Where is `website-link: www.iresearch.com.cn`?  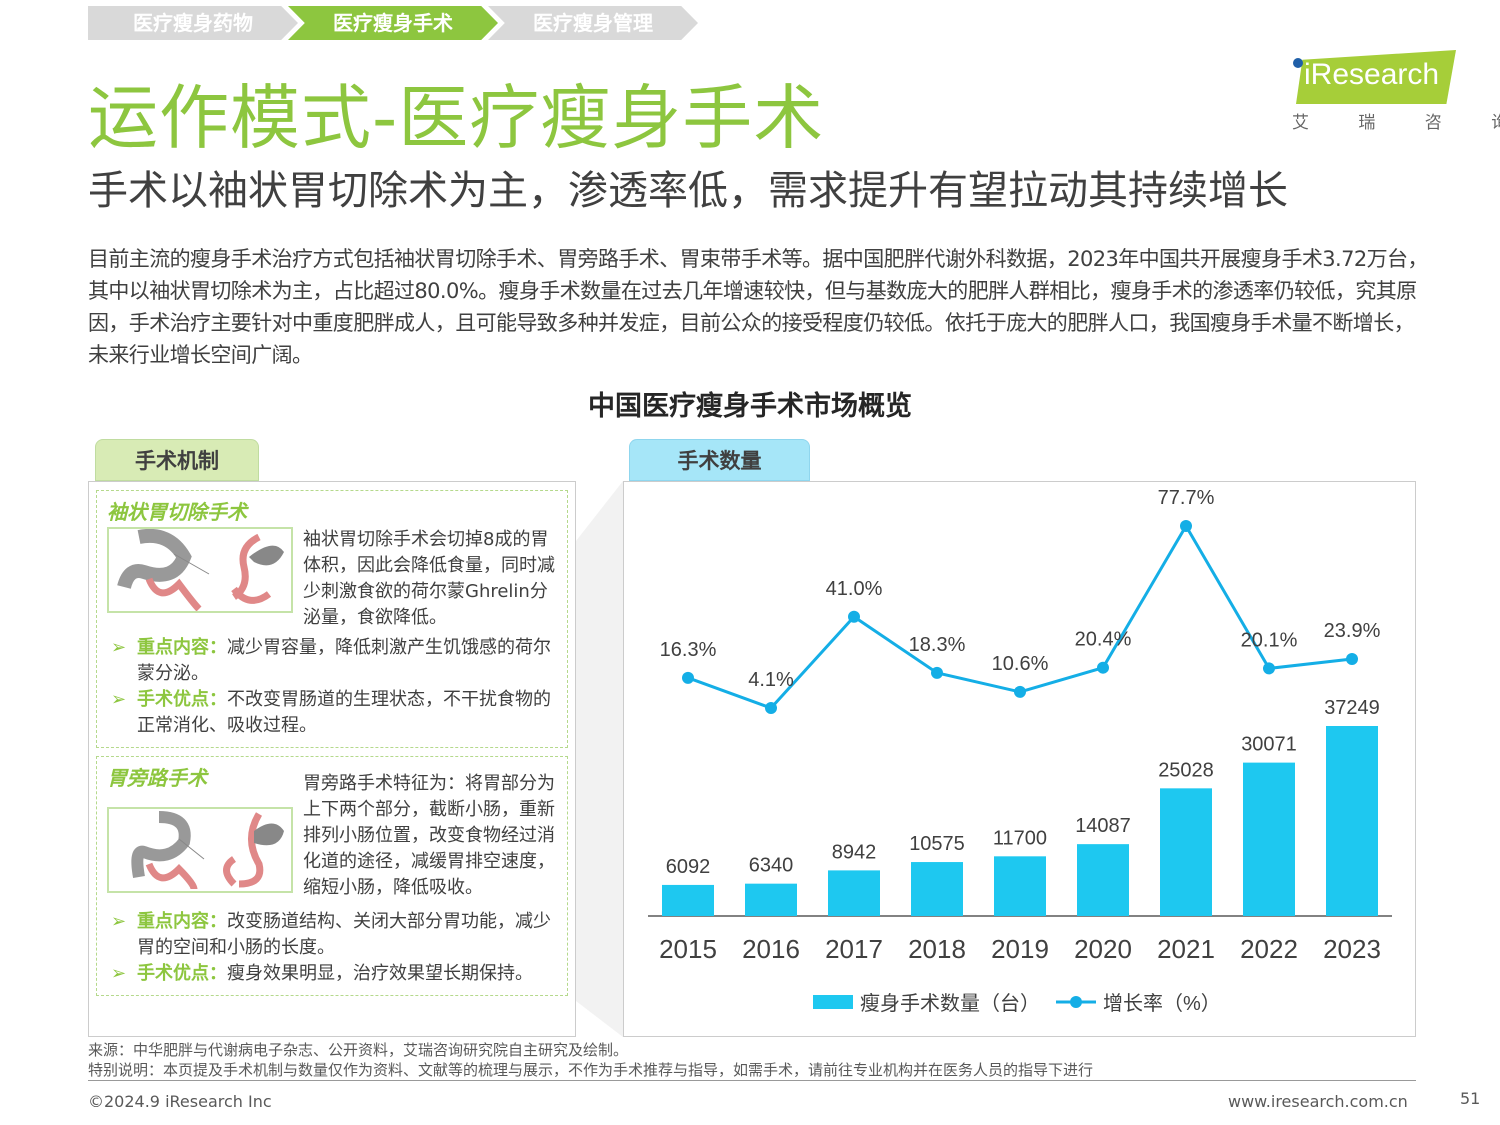 website-link: www.iresearch.com.cn is located at coordinates (1318, 1101).